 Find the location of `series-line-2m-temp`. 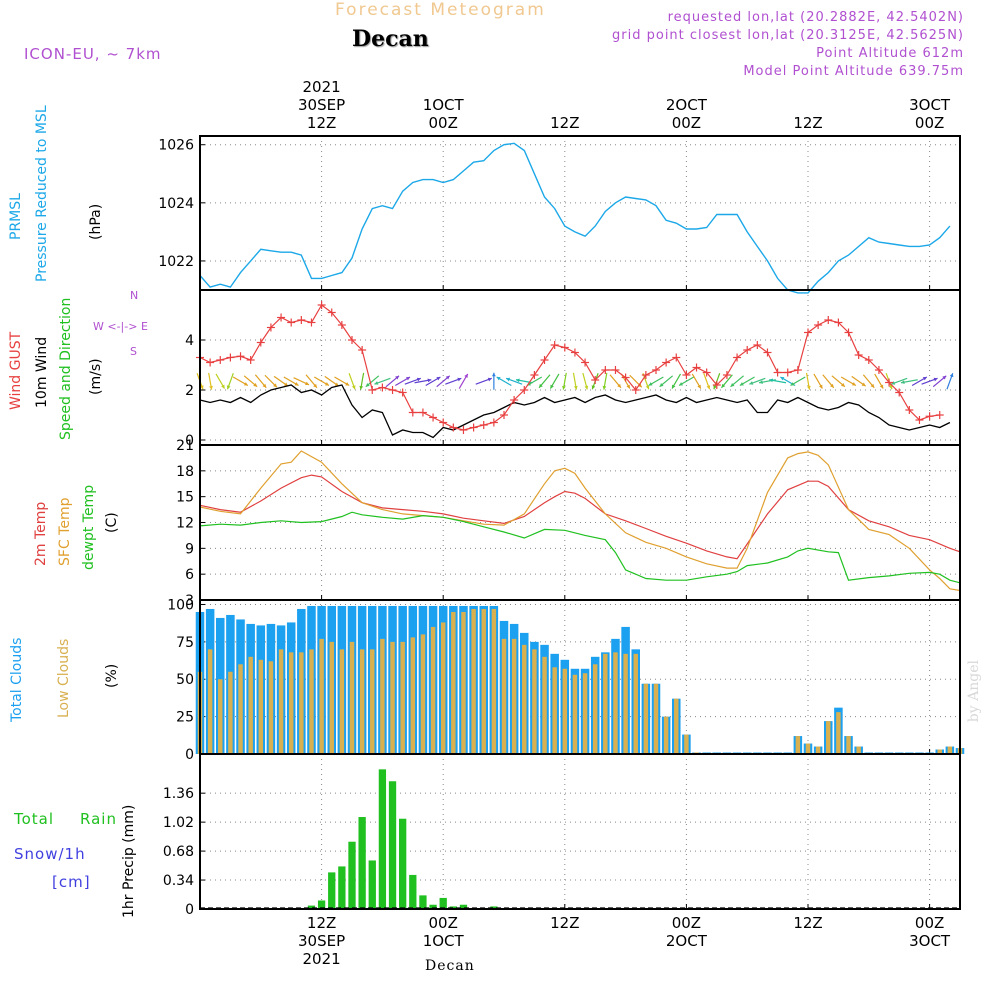

series-line-2m-temp is located at coordinates (580, 517).